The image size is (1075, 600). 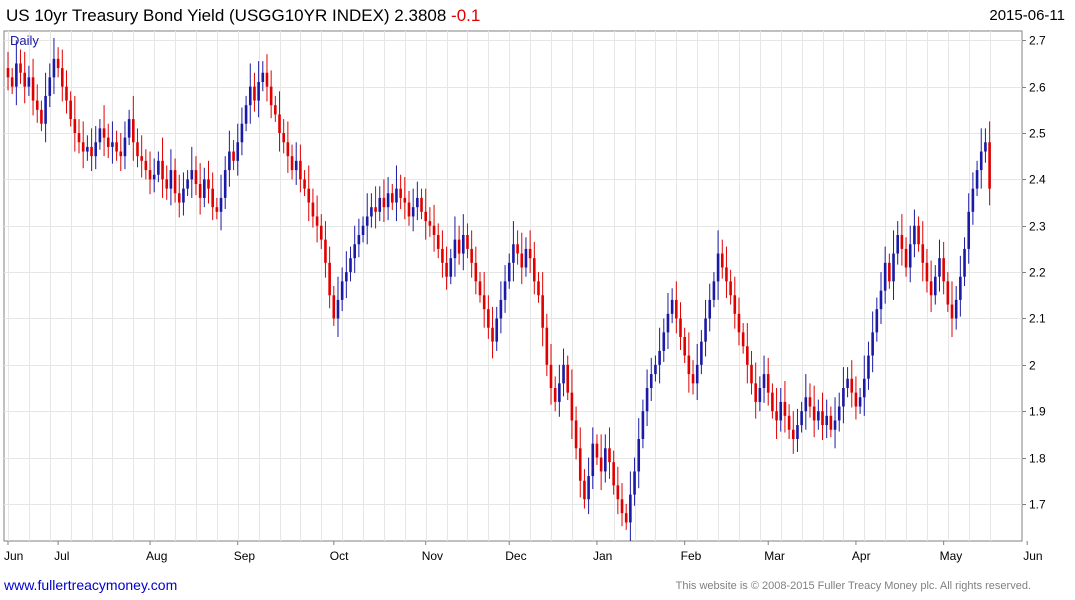 I want to click on y-tick-label: 2, so click(x=1032, y=366).